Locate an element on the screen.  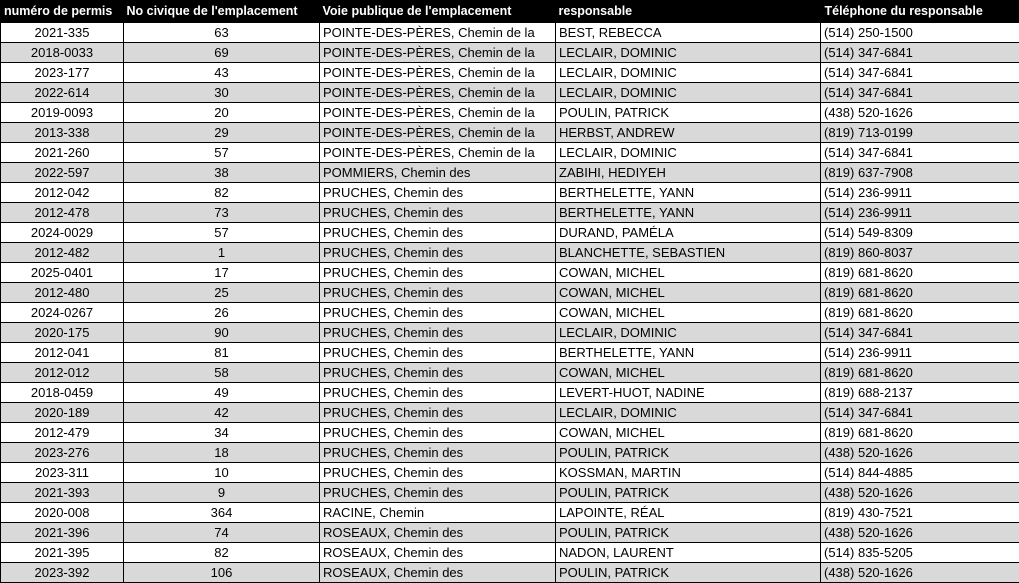
table-cell: 2020-189 is located at coordinates (62, 413).